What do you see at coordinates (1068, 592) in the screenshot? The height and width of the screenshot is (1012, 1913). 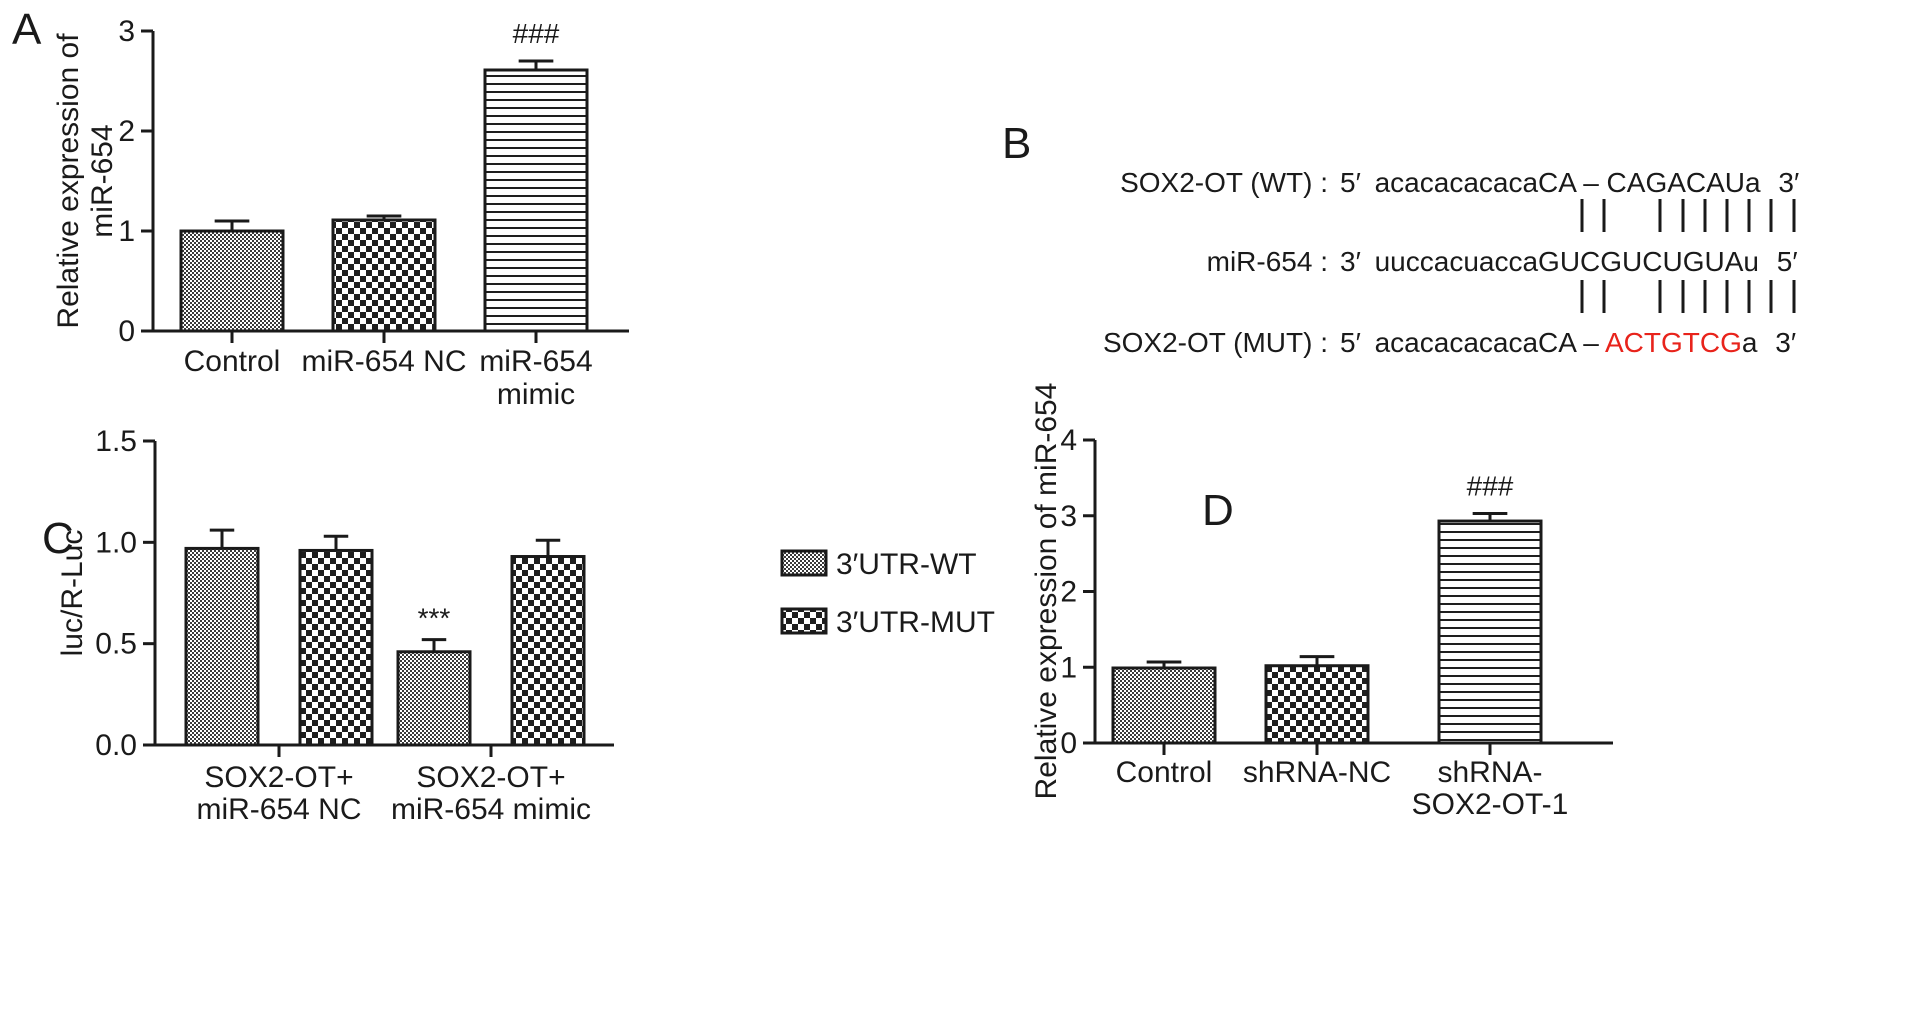 I see `chart-d-y-tick-label: 2` at bounding box center [1068, 592].